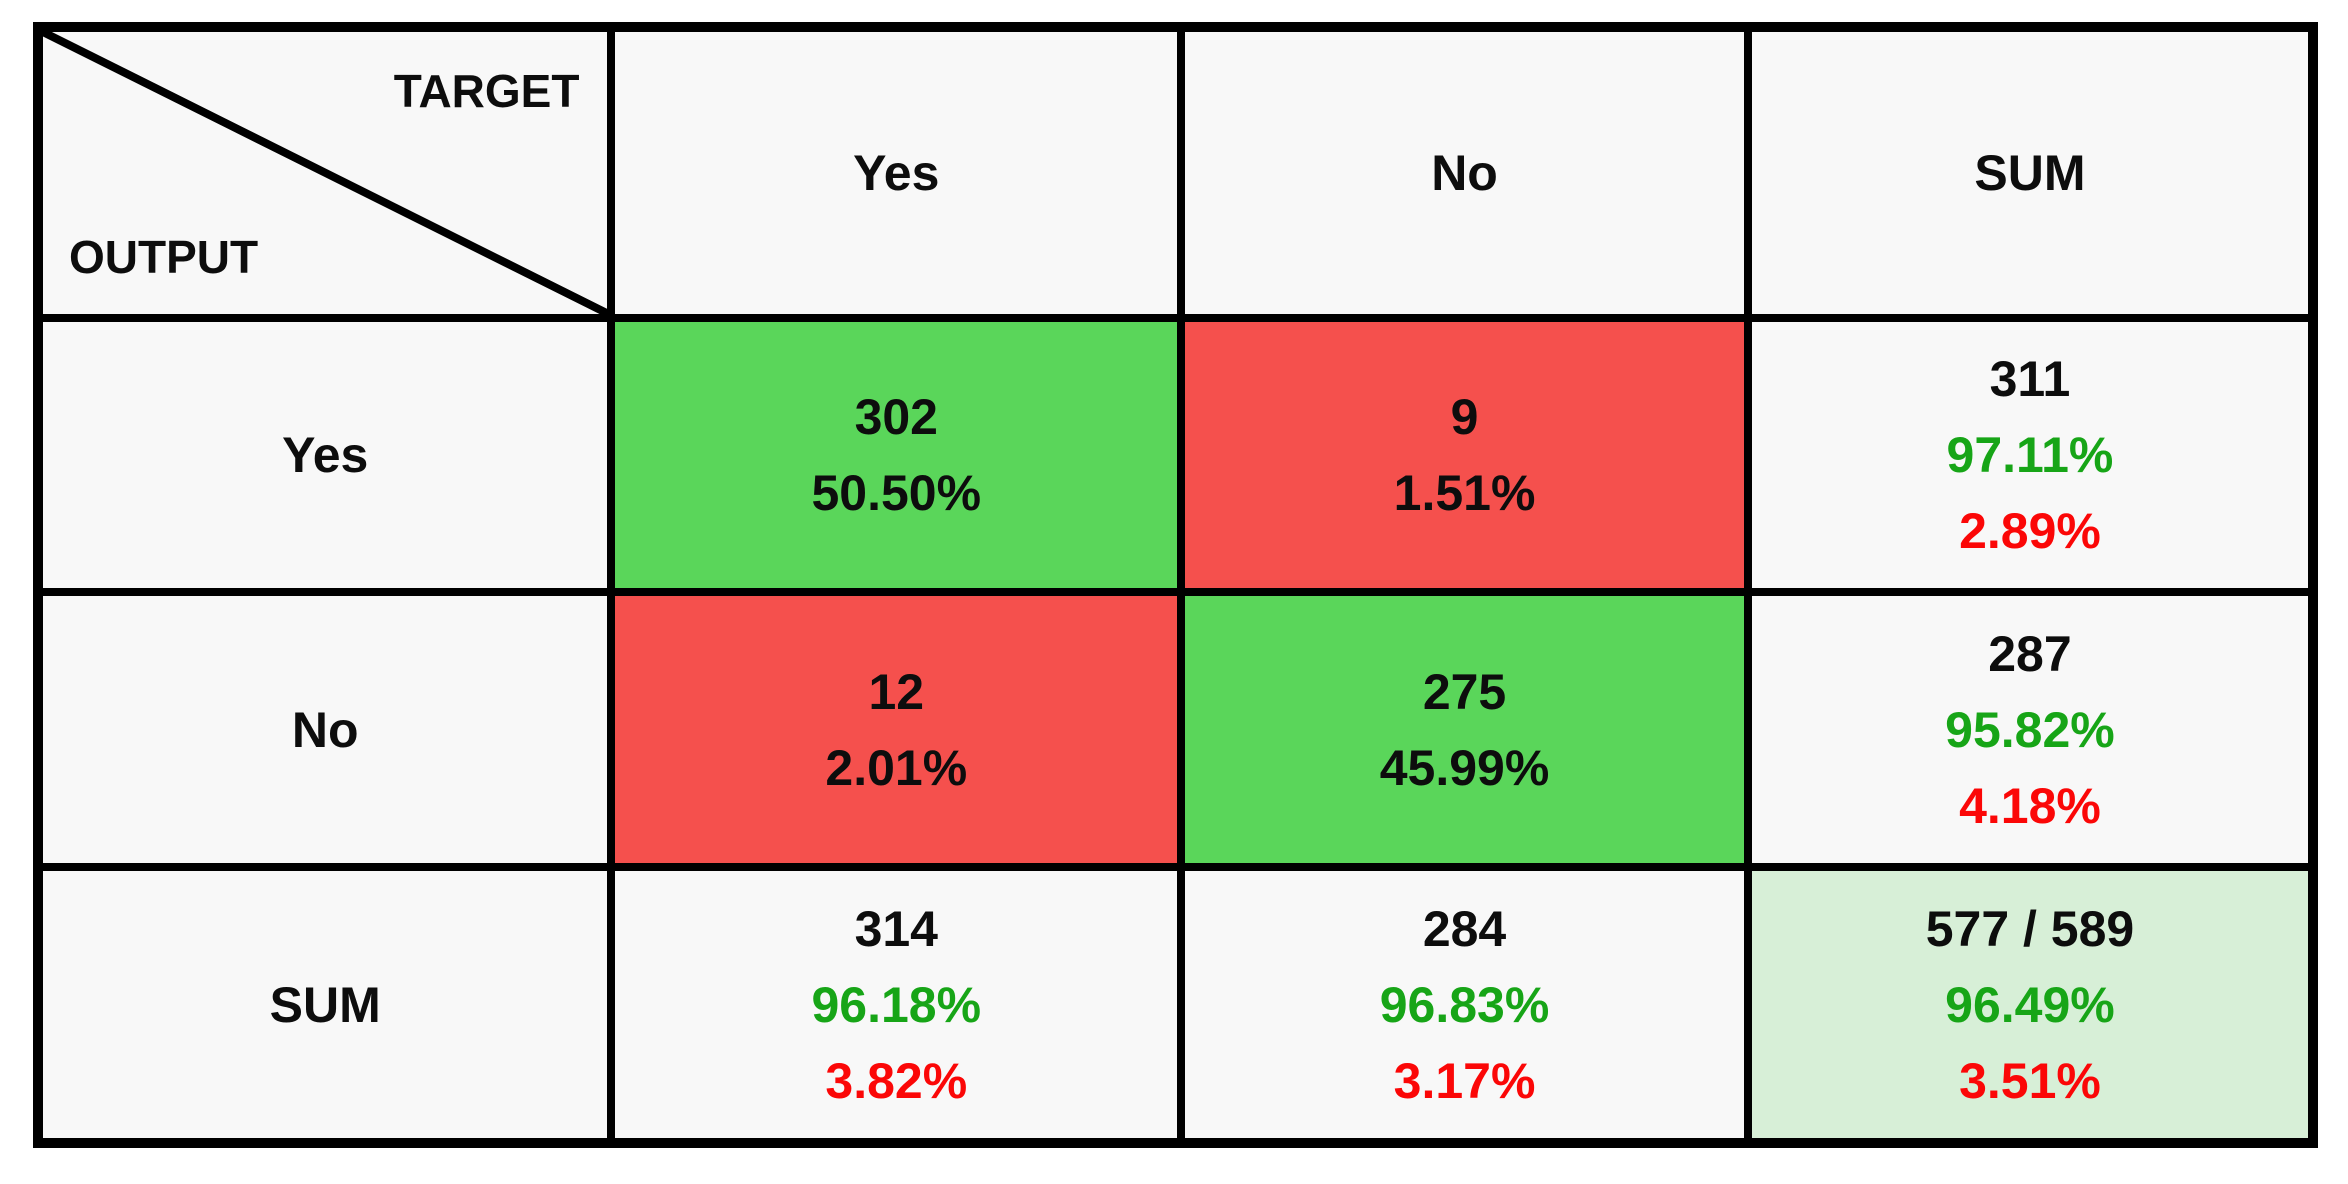 The image size is (2348, 1184). I want to click on col-sum-correct-percent: 96.18%, so click(896, 1004).